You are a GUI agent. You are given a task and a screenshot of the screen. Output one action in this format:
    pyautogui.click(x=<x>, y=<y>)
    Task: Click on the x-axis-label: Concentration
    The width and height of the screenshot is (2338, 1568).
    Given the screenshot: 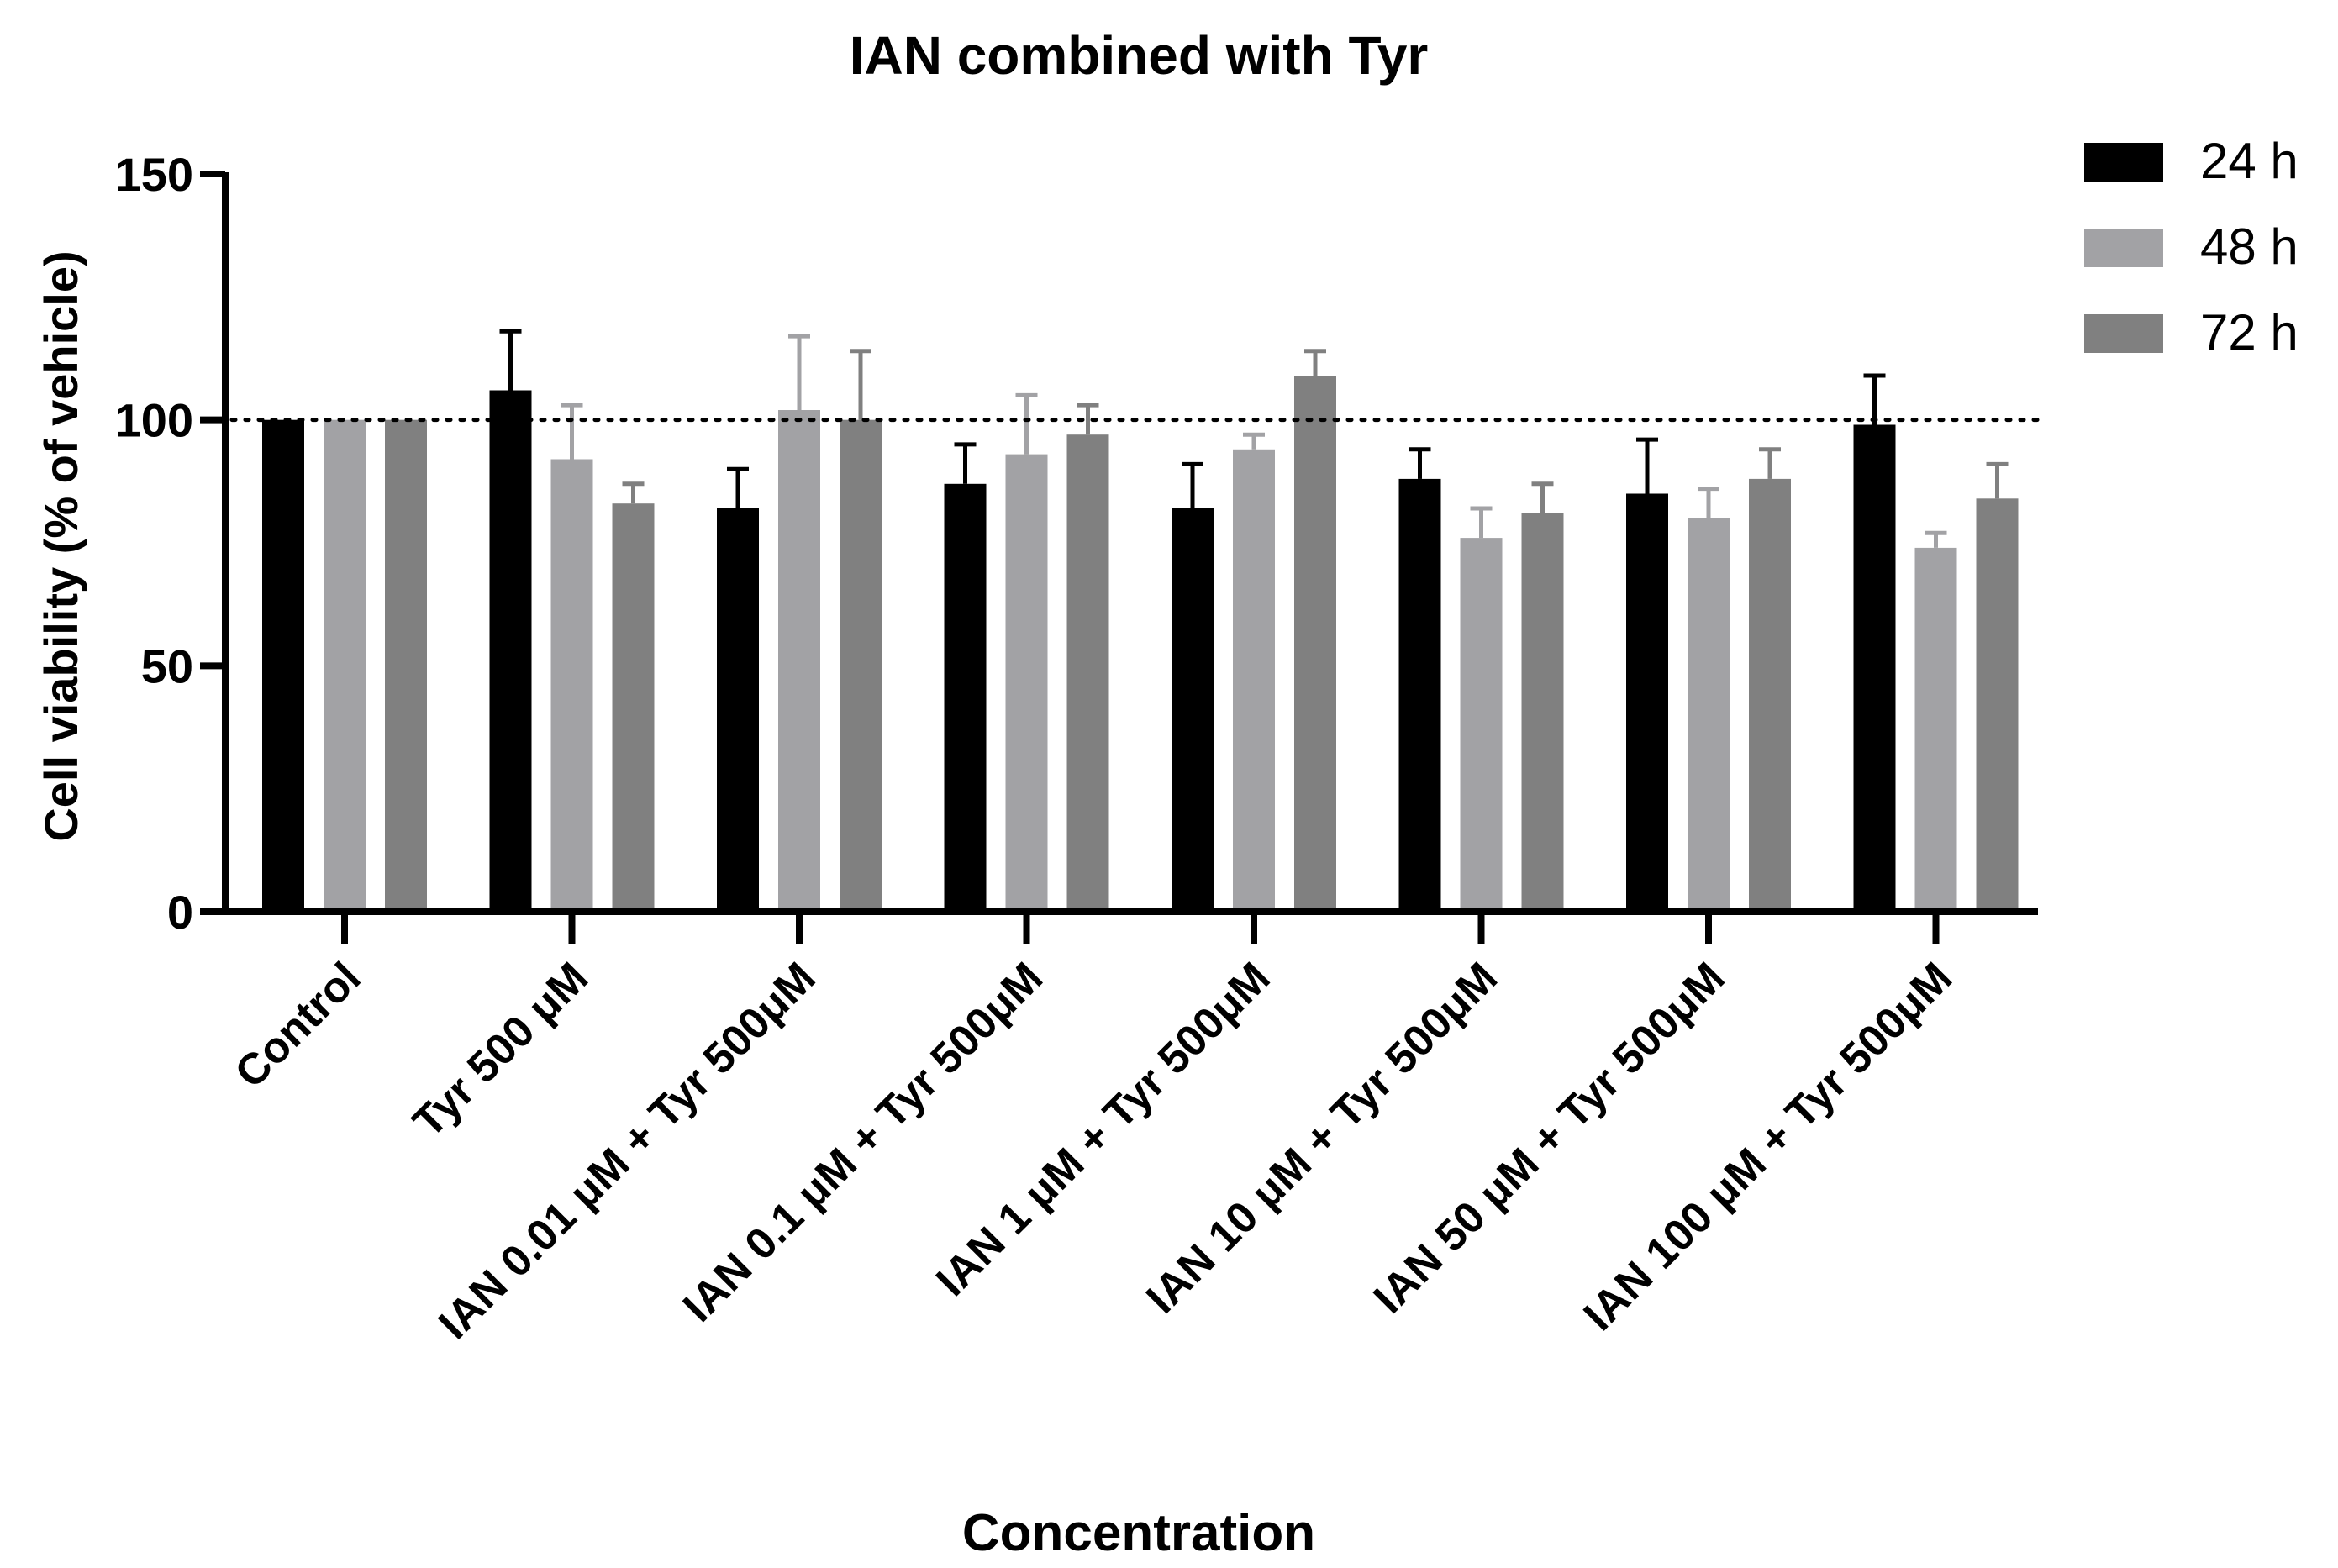 What is the action you would take?
    pyautogui.click(x=1138, y=1533)
    